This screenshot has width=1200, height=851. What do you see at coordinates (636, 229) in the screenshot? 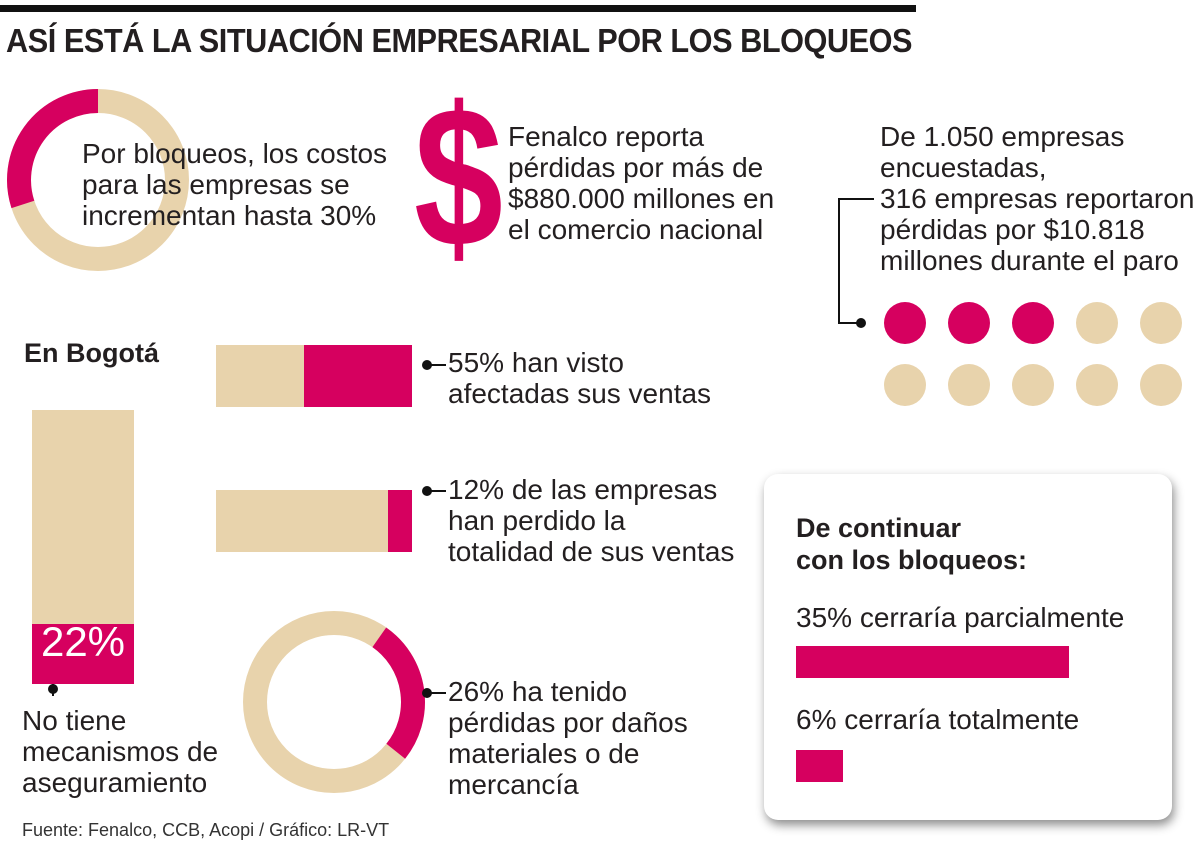
I see `fenalco-line: el comercio nacional` at bounding box center [636, 229].